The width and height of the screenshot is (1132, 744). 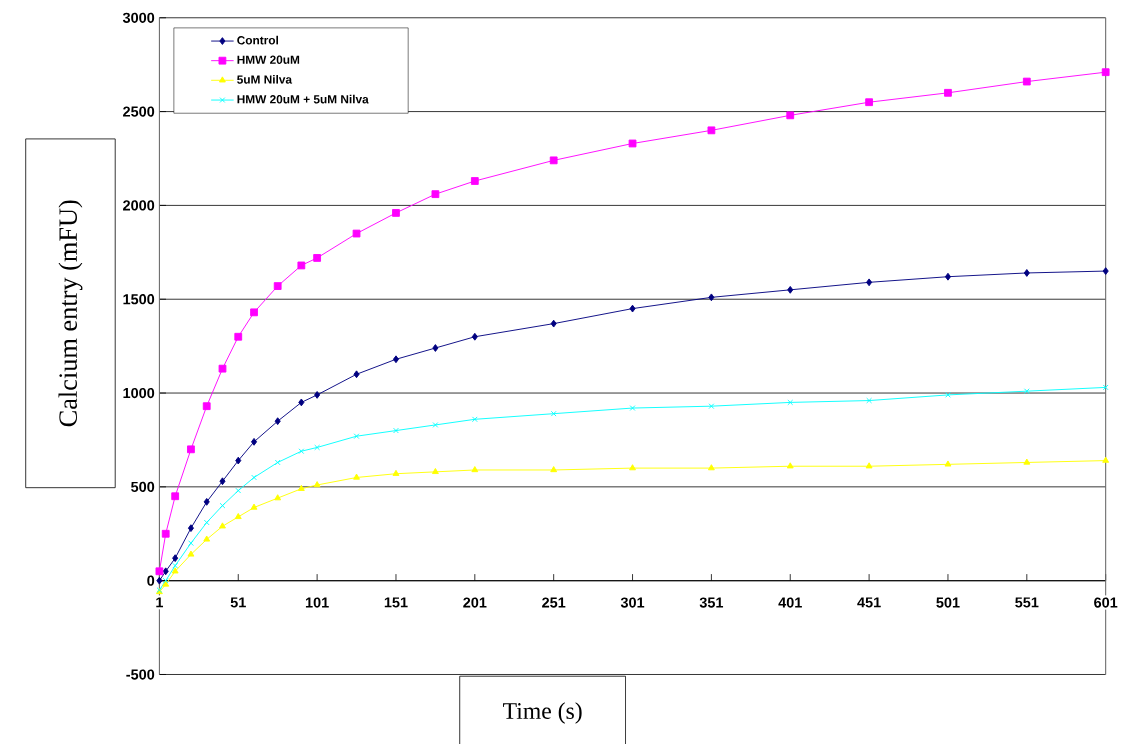 I want to click on x-tick-label: 151, so click(x=396, y=602).